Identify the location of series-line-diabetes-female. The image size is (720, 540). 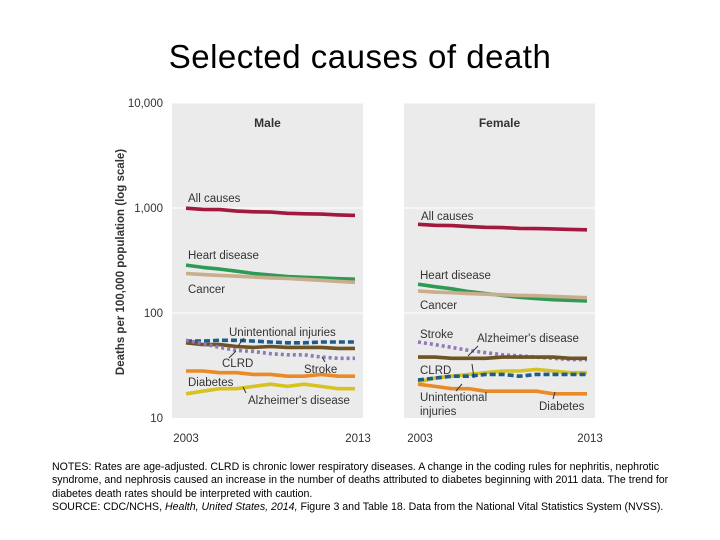
(502, 389).